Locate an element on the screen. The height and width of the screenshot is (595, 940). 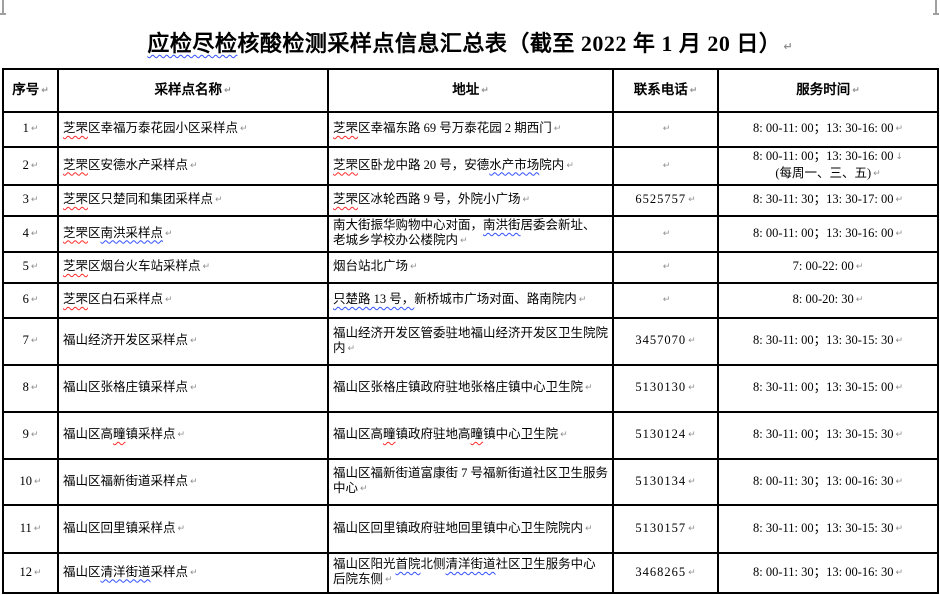
cell-site-name: 福山区张格庄镇采样点 ↵ is located at coordinates (193, 388).